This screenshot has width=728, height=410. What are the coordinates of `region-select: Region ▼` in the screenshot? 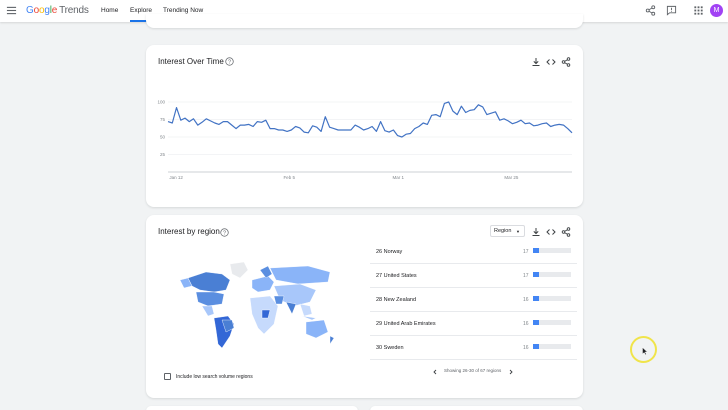 It's located at (507, 231).